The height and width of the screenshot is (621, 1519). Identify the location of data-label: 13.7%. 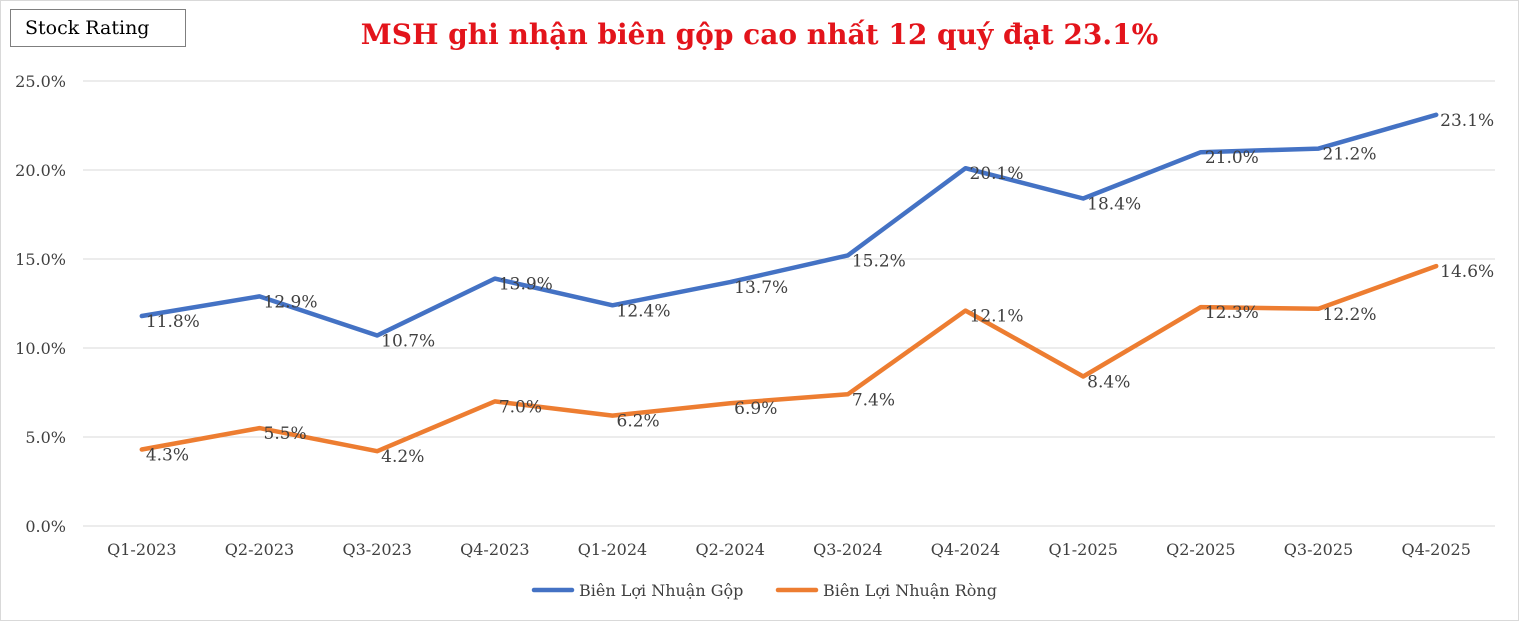
(761, 288).